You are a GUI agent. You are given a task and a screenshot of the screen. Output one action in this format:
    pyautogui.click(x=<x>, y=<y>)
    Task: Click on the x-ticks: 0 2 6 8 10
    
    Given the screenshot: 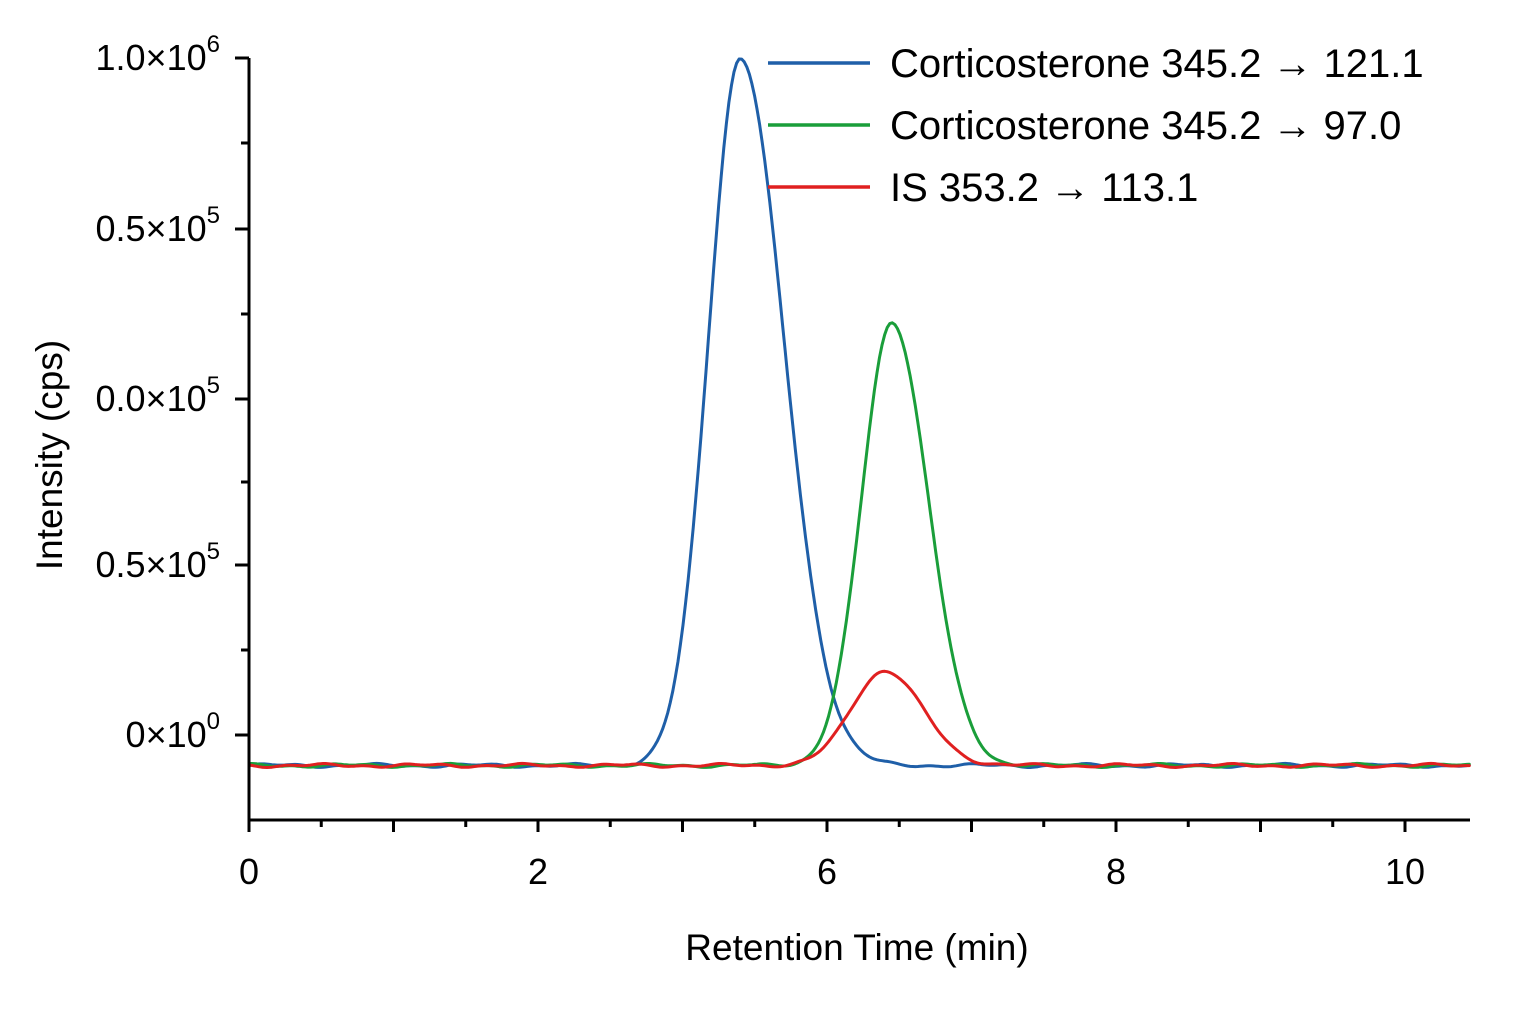 What is the action you would take?
    pyautogui.click(x=832, y=856)
    